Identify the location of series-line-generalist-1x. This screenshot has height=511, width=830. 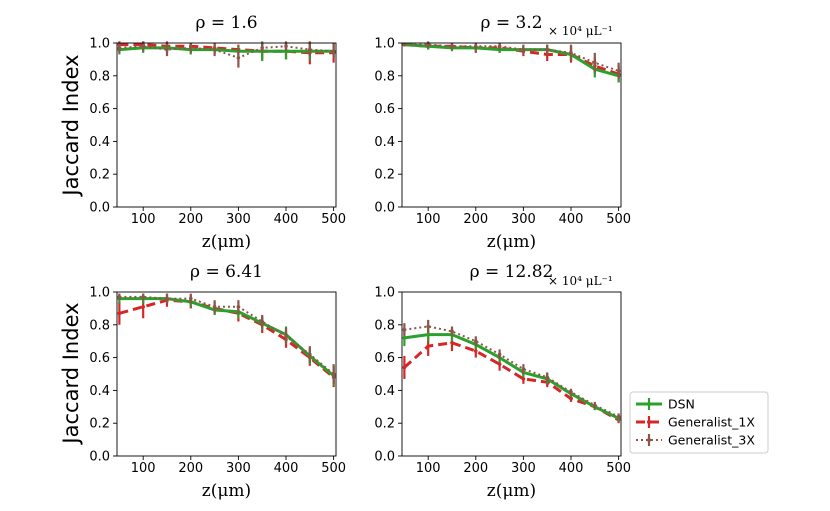
(511, 381).